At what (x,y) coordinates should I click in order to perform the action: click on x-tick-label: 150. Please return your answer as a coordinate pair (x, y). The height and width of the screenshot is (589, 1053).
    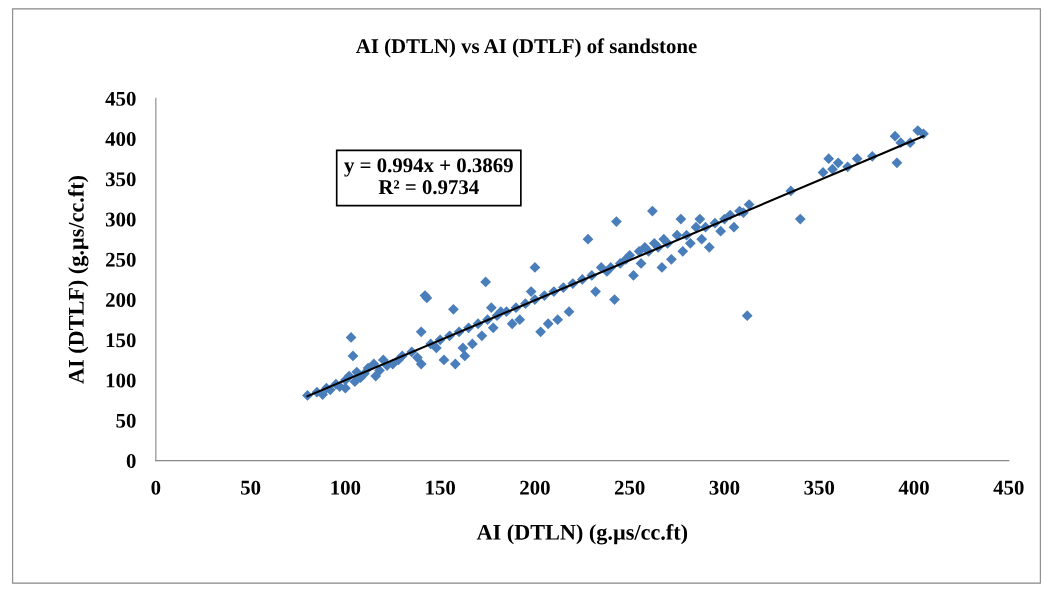
    Looking at the image, I should click on (440, 487).